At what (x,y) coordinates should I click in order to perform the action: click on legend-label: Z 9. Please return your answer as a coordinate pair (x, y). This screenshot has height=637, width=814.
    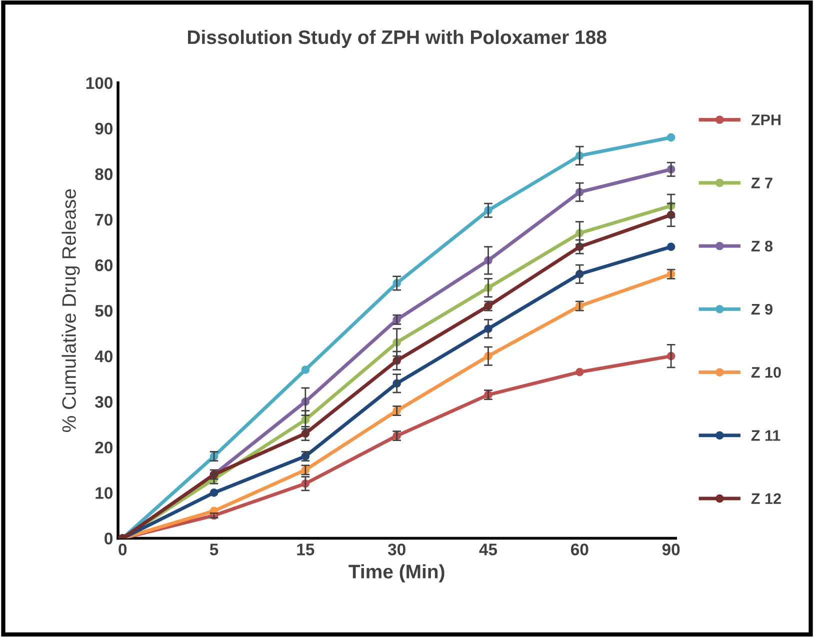
    Looking at the image, I should click on (761, 309).